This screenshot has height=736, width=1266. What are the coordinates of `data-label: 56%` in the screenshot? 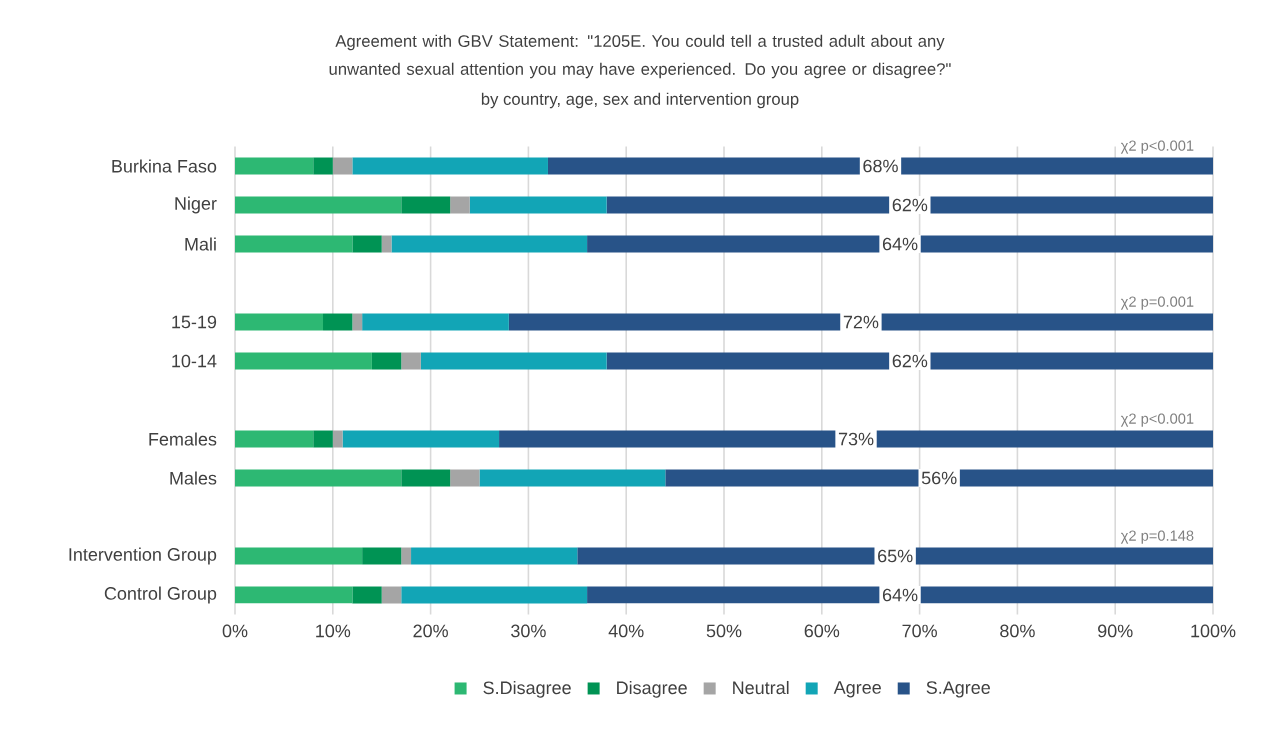 It's located at (939, 478).